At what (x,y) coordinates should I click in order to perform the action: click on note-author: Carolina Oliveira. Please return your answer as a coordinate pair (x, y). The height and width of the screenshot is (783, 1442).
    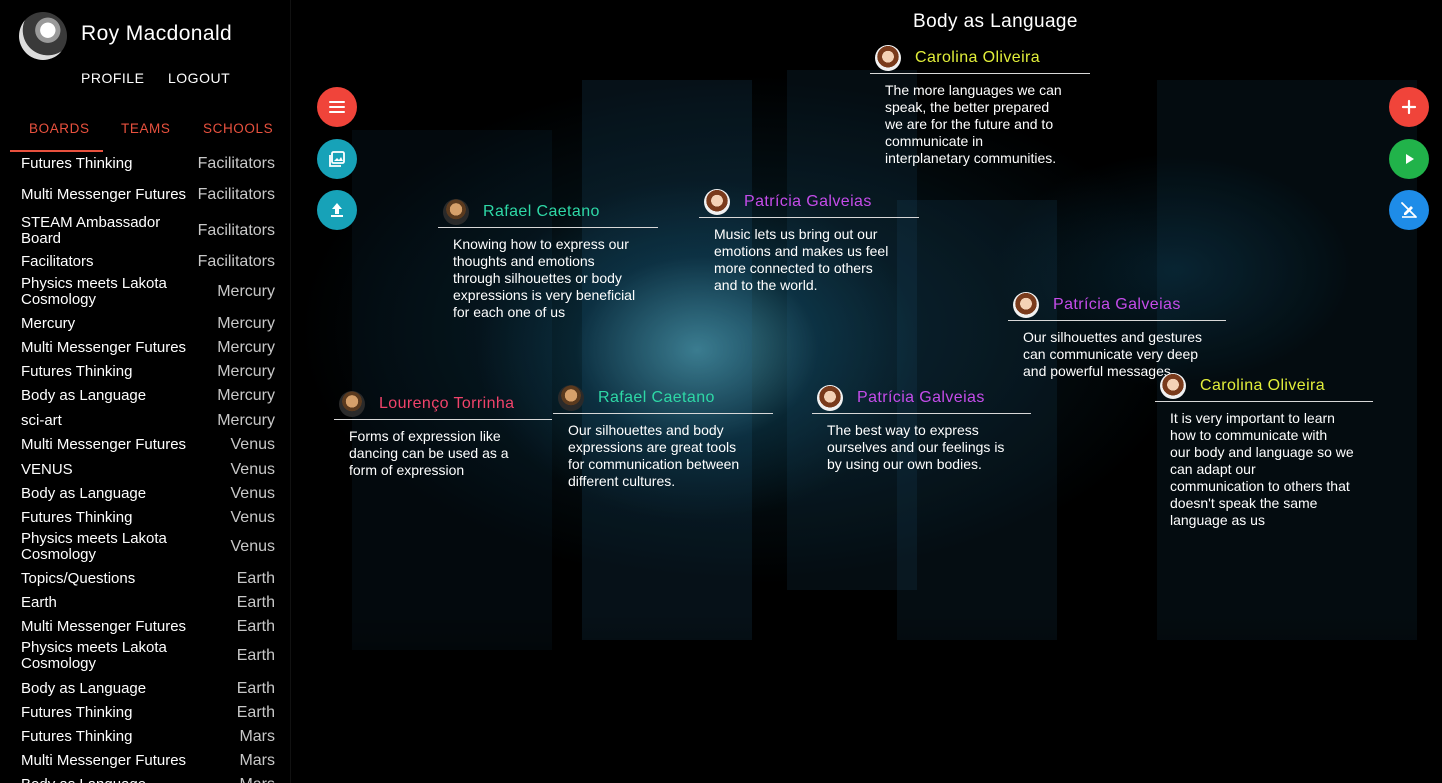
    Looking at the image, I should click on (978, 57).